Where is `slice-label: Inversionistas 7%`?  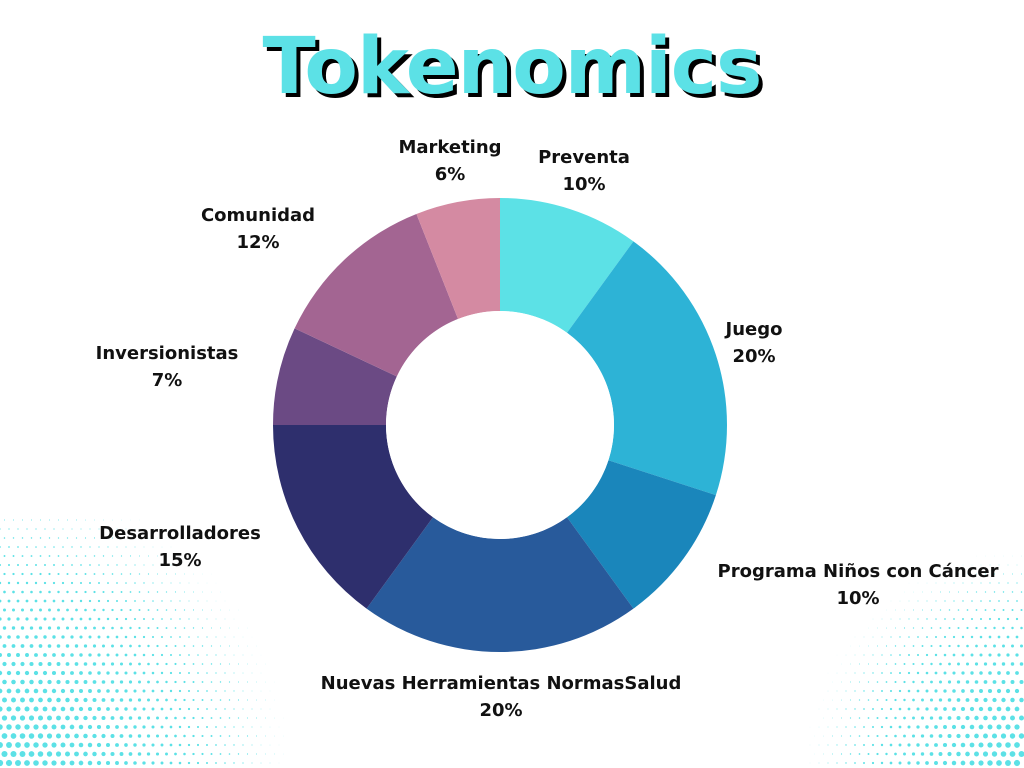 slice-label: Inversionistas 7% is located at coordinates (167, 367).